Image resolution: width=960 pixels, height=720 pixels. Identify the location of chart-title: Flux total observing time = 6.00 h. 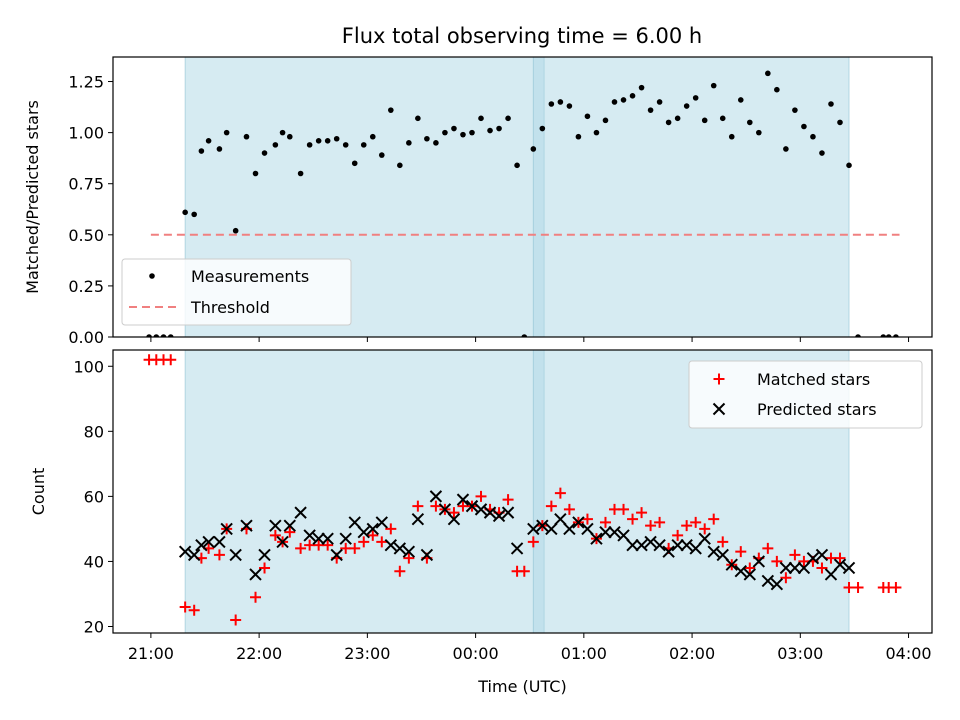
(522, 36).